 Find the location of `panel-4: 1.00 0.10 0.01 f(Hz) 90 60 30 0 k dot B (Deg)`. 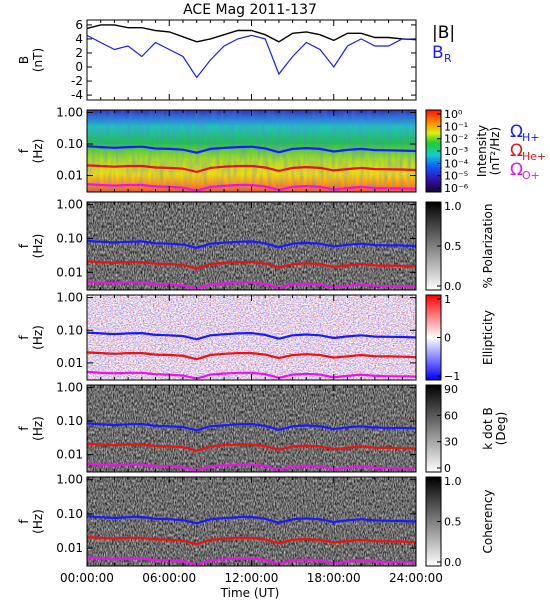

panel-4: 1.00 0.10 0.01 f(Hz) 90 60 30 0 k dot B (Deg) is located at coordinates (262, 428).